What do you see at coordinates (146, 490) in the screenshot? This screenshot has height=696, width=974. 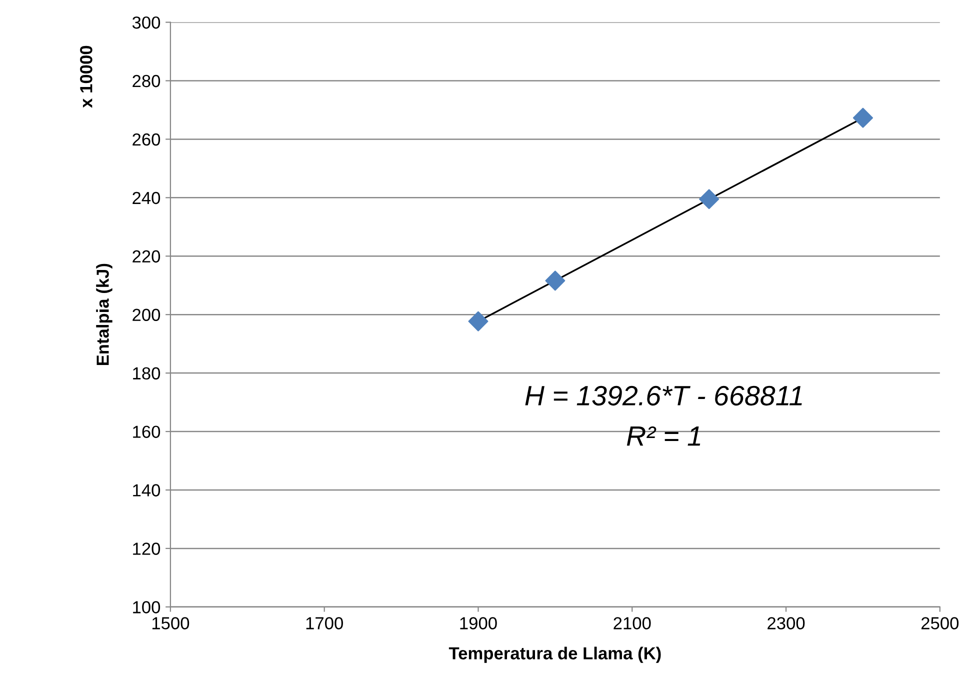 I see `y-tick-label: 140` at bounding box center [146, 490].